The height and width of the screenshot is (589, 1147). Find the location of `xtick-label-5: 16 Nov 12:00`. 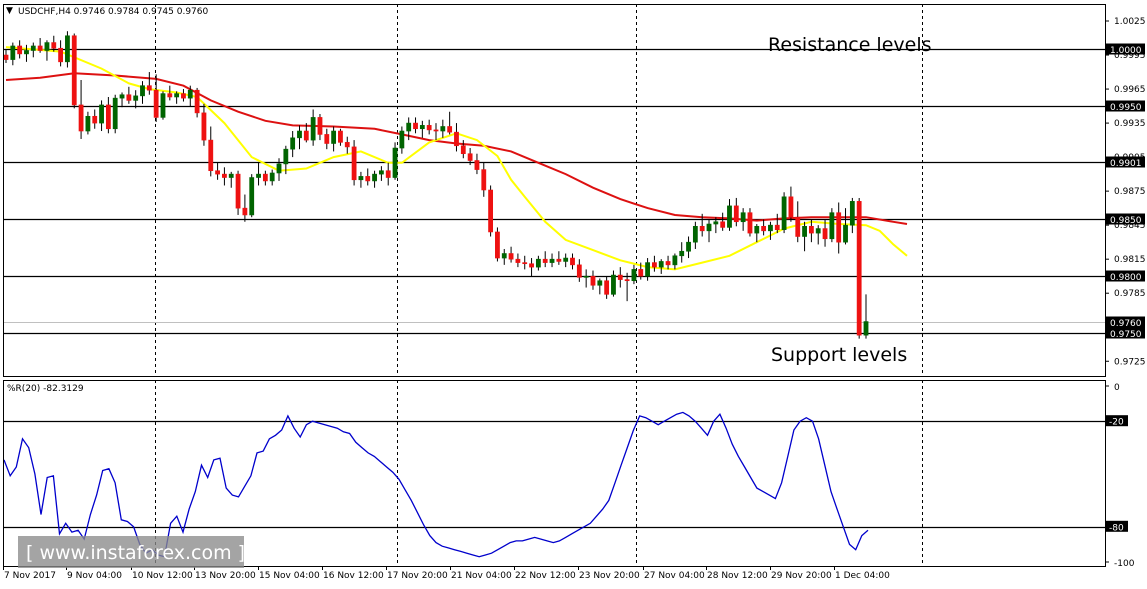

xtick-label-5: 16 Nov 12:00 is located at coordinates (353, 576).